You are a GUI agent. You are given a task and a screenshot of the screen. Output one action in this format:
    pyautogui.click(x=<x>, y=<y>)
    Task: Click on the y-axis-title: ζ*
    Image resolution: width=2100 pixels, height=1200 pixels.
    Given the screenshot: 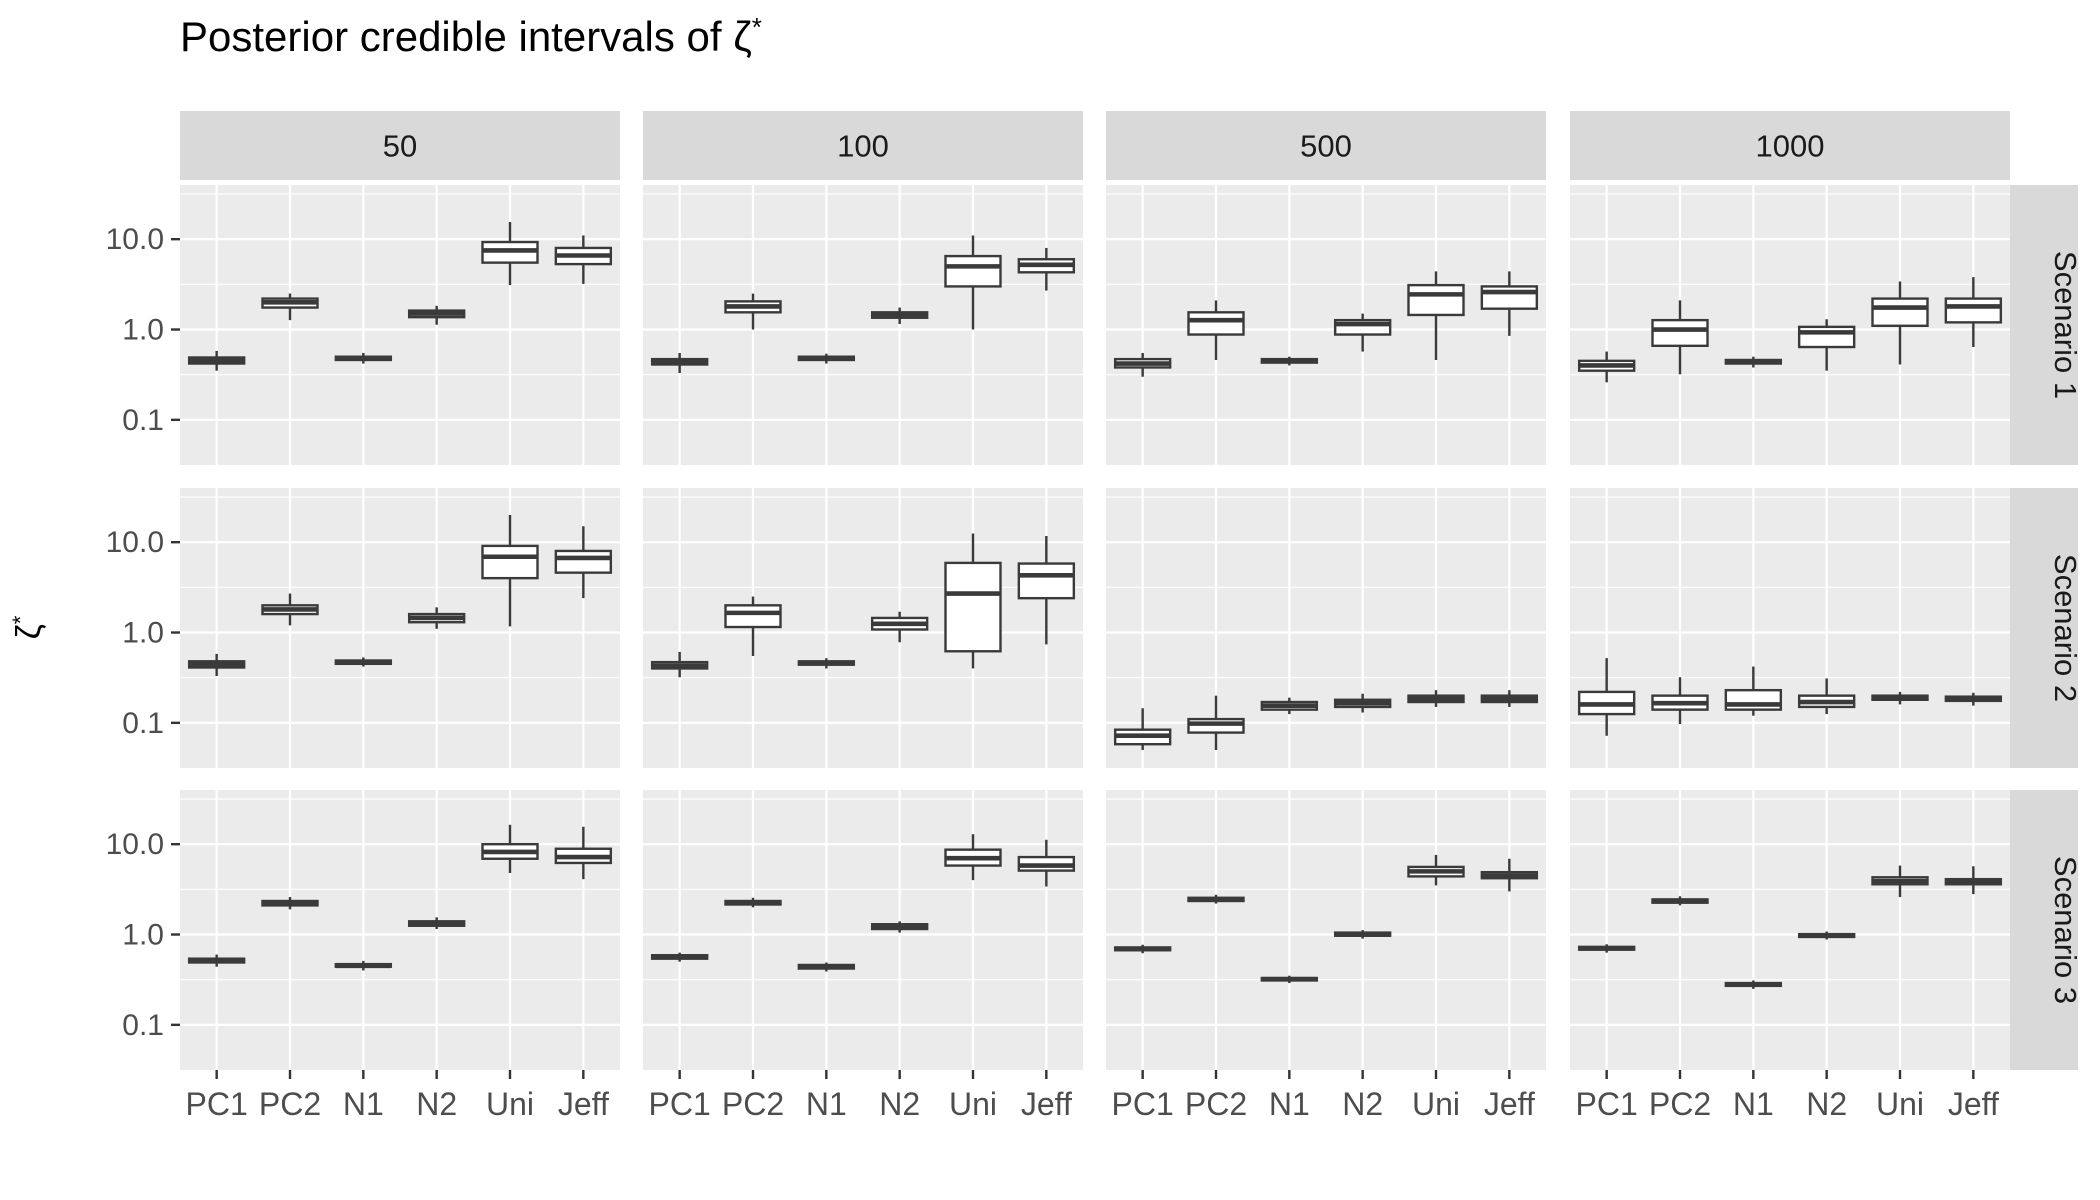 What is the action you would take?
    pyautogui.click(x=28, y=627)
    